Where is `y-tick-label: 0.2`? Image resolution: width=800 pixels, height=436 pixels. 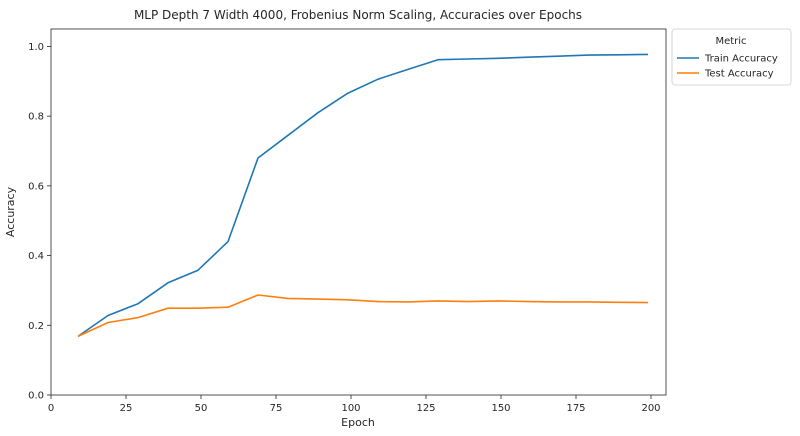 y-tick-label: 0.2 is located at coordinates (36, 326).